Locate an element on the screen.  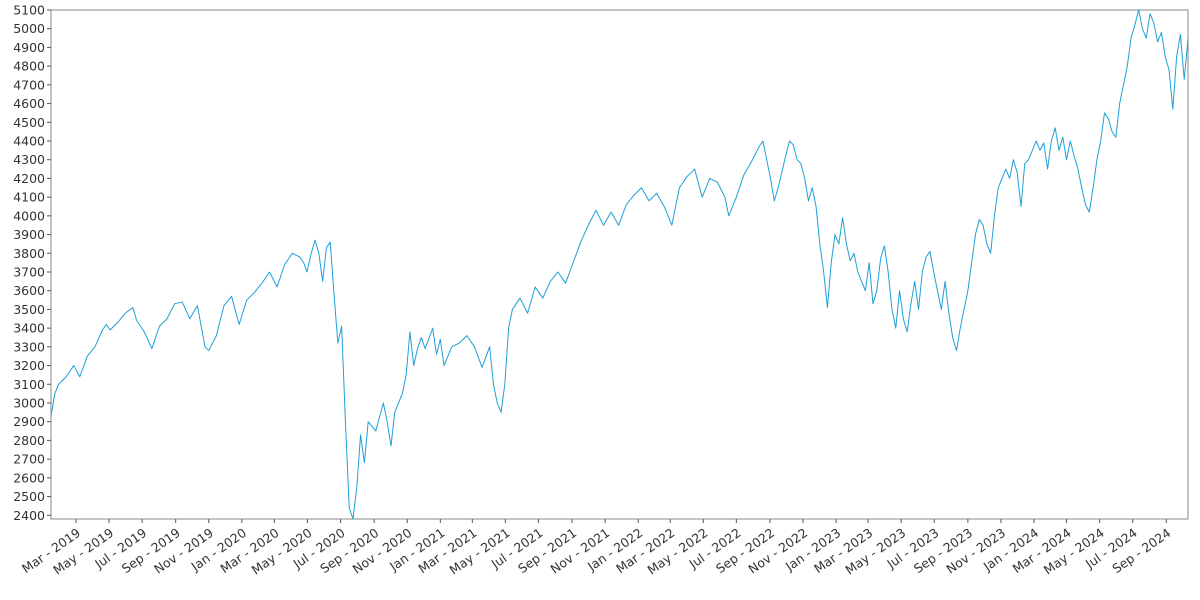
y-tick-label: 2700 is located at coordinates (29, 459).